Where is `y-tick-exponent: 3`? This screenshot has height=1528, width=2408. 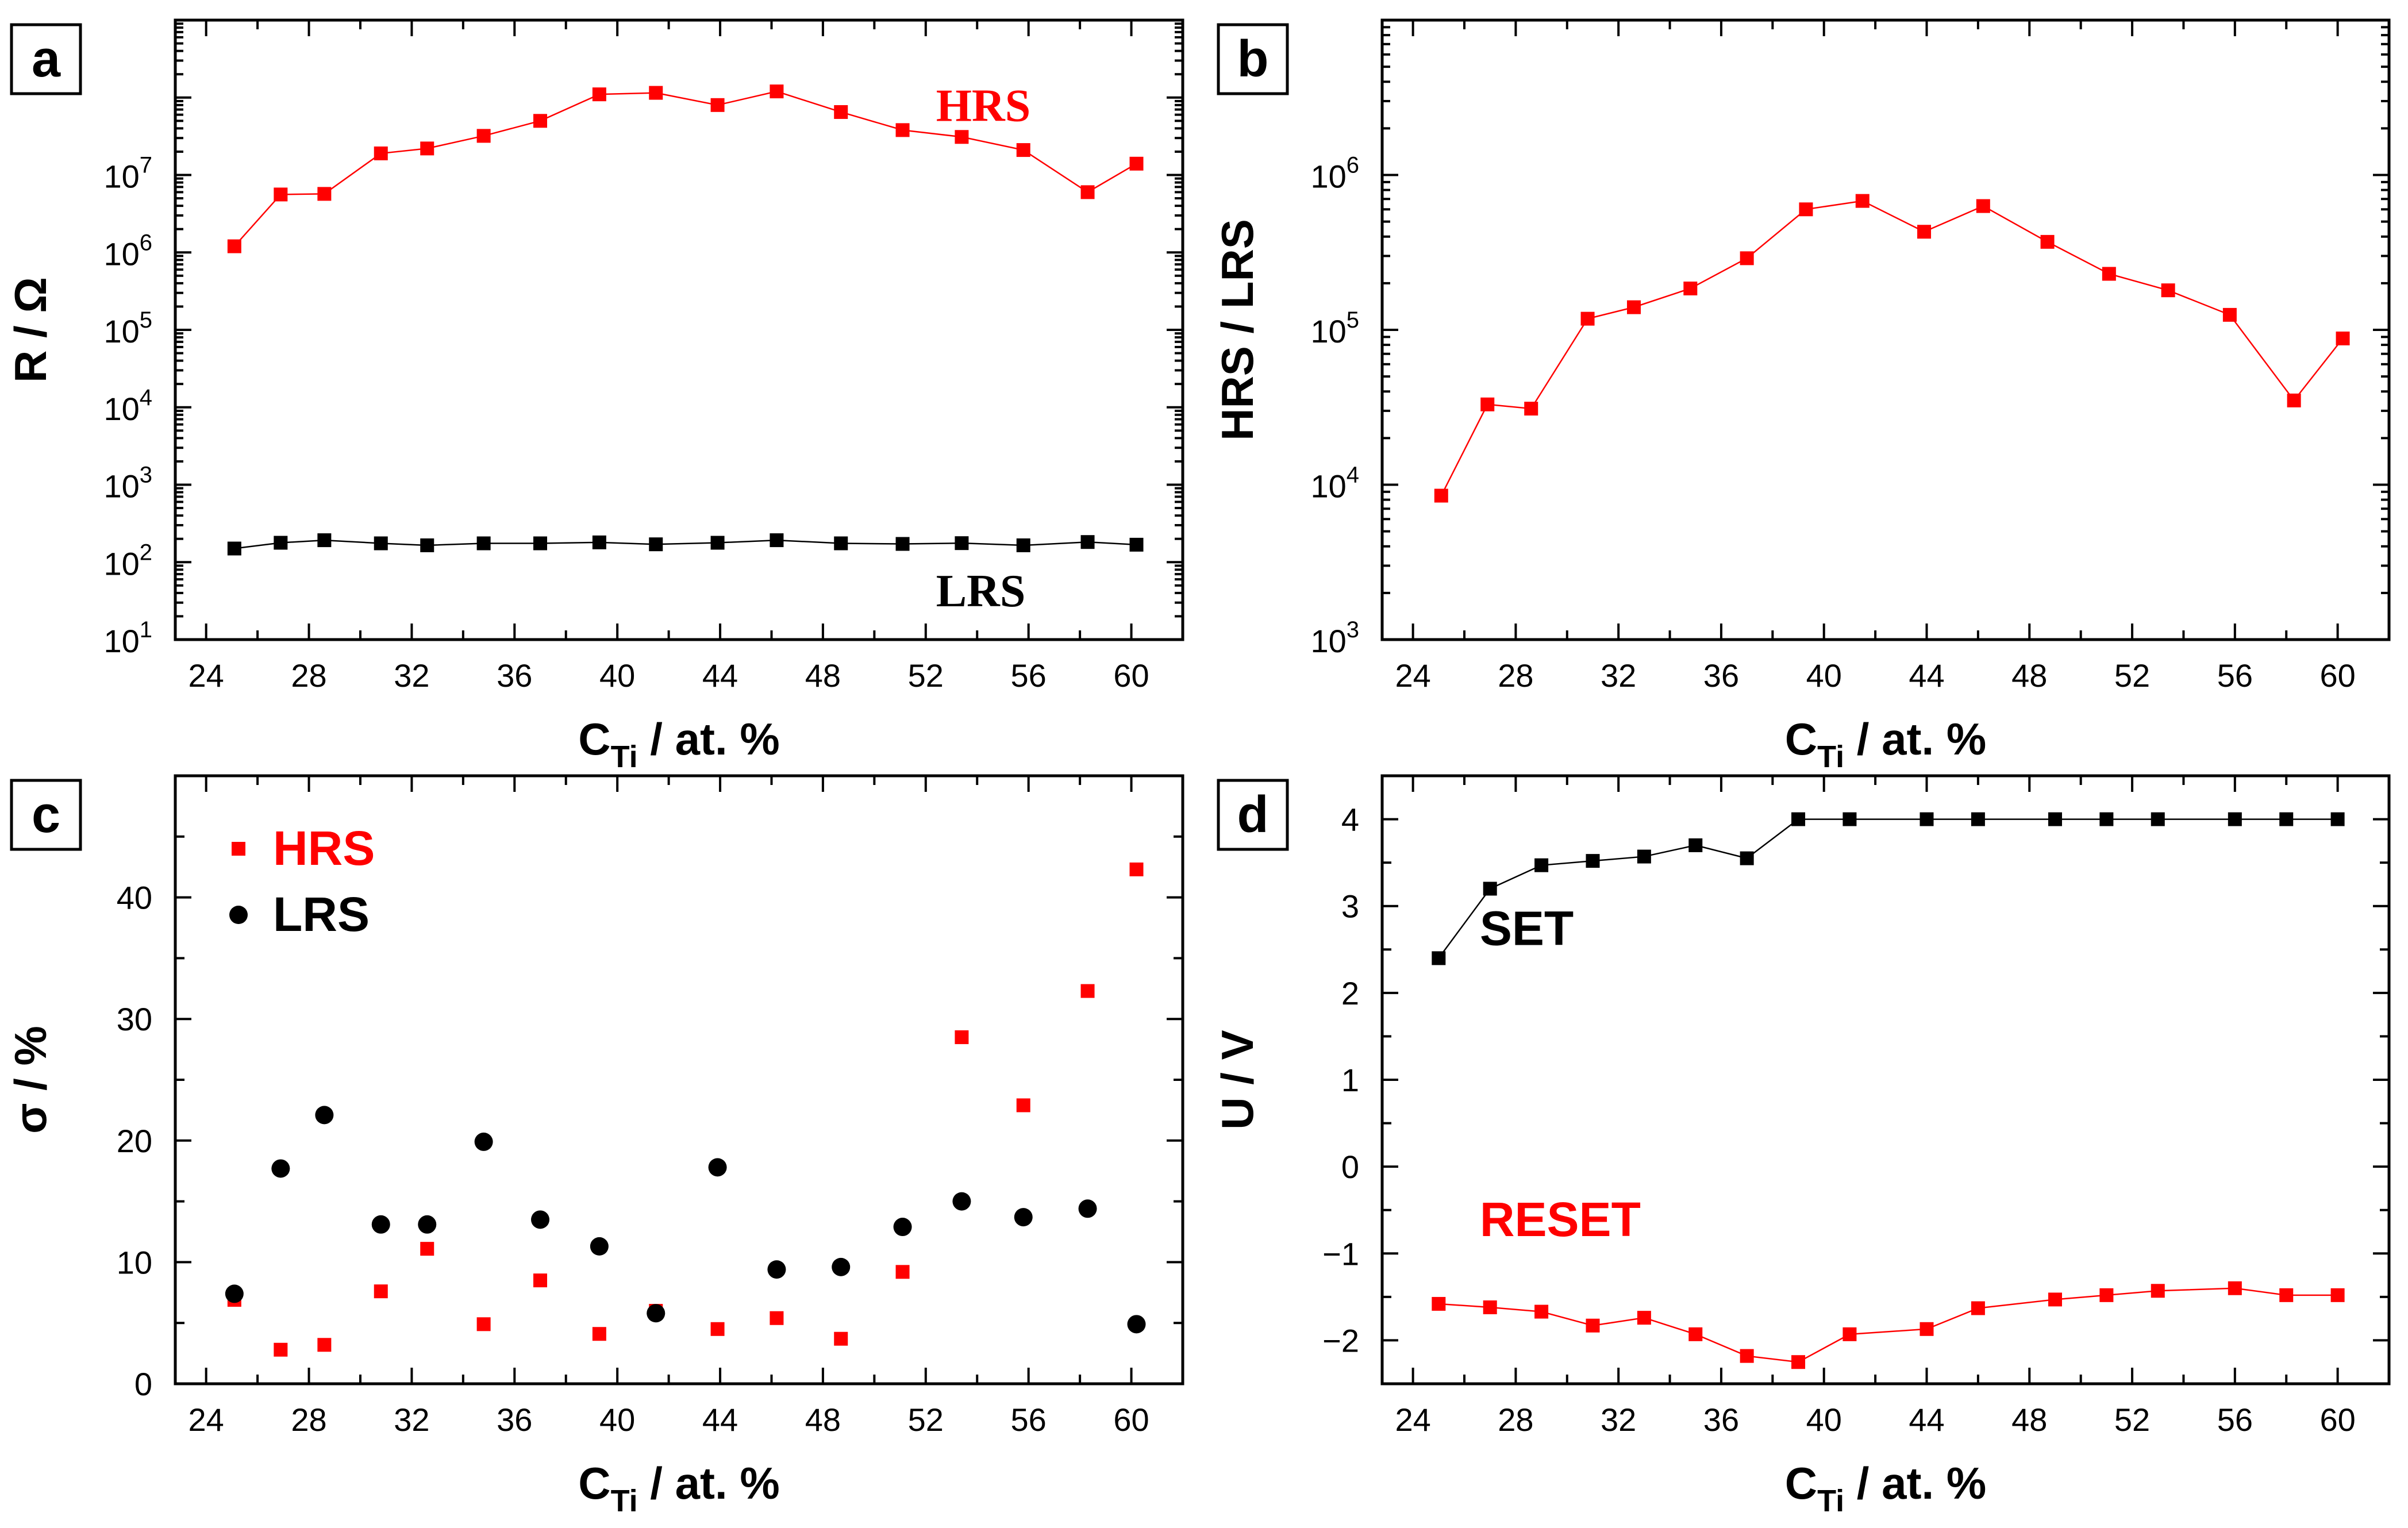 y-tick-exponent: 3 is located at coordinates (1353, 629).